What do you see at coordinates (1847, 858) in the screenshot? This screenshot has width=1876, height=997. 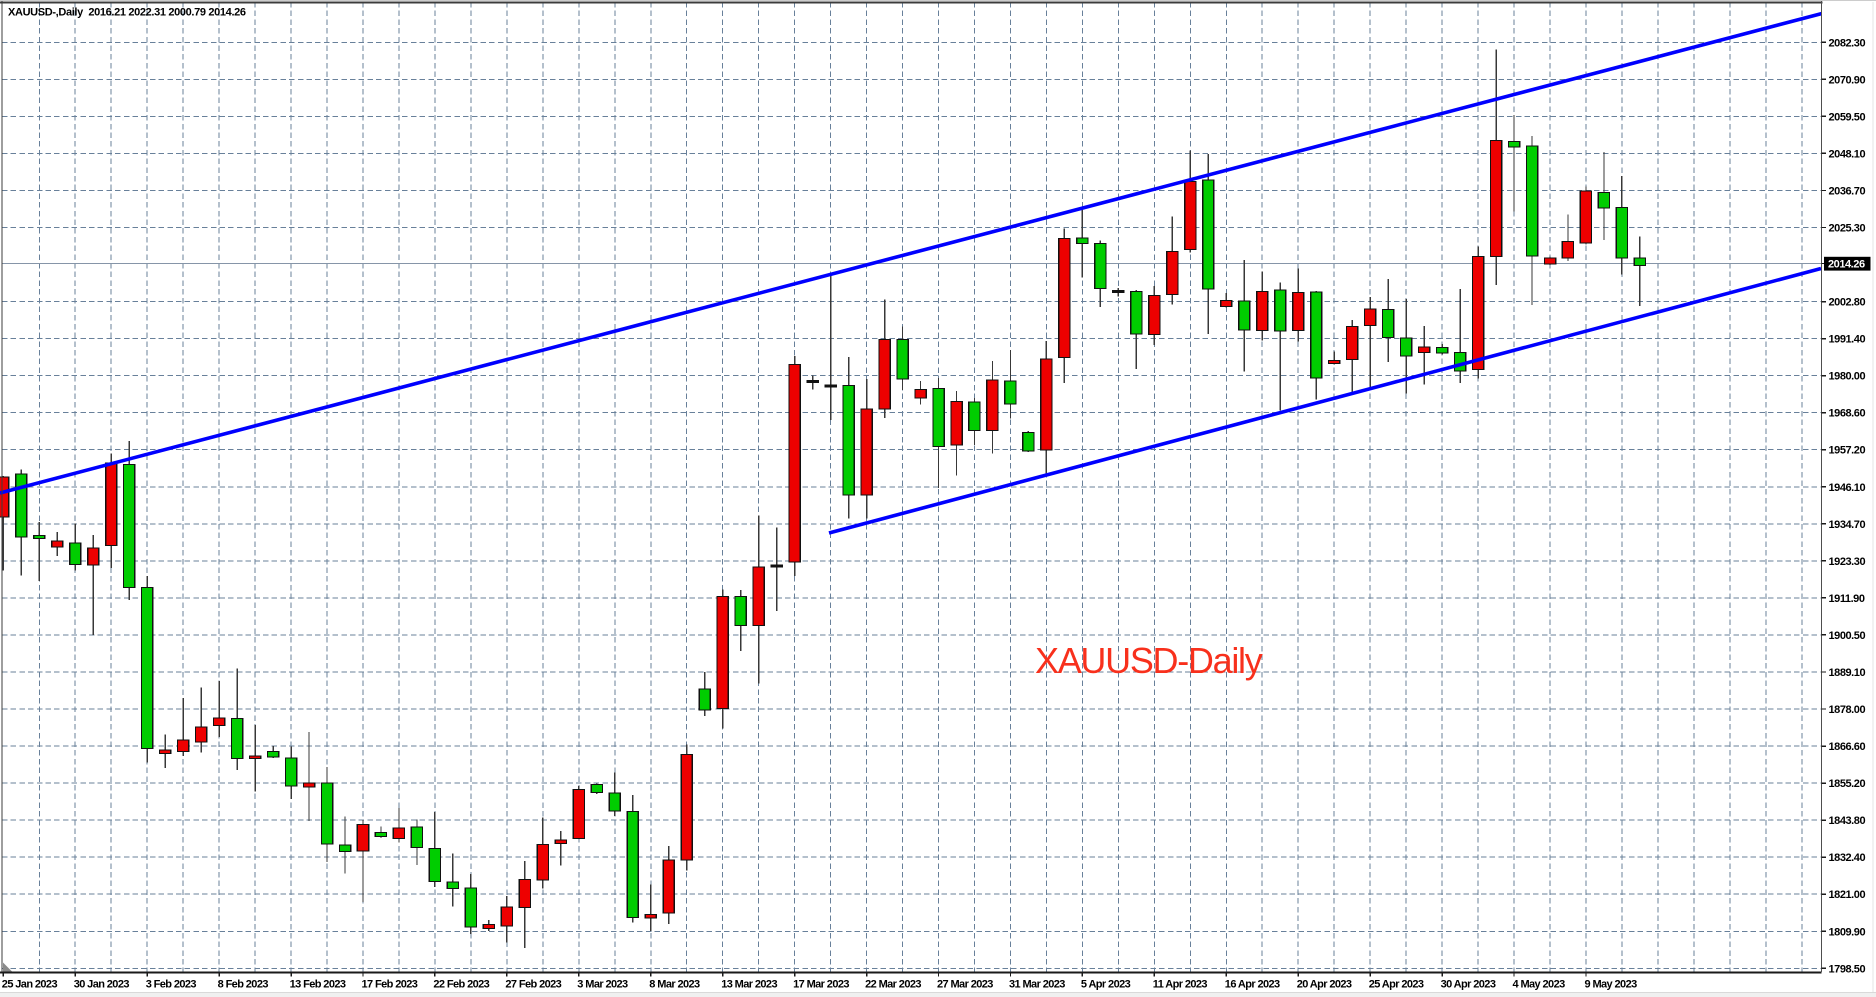 I see `svg-text: 1832.40` at bounding box center [1847, 858].